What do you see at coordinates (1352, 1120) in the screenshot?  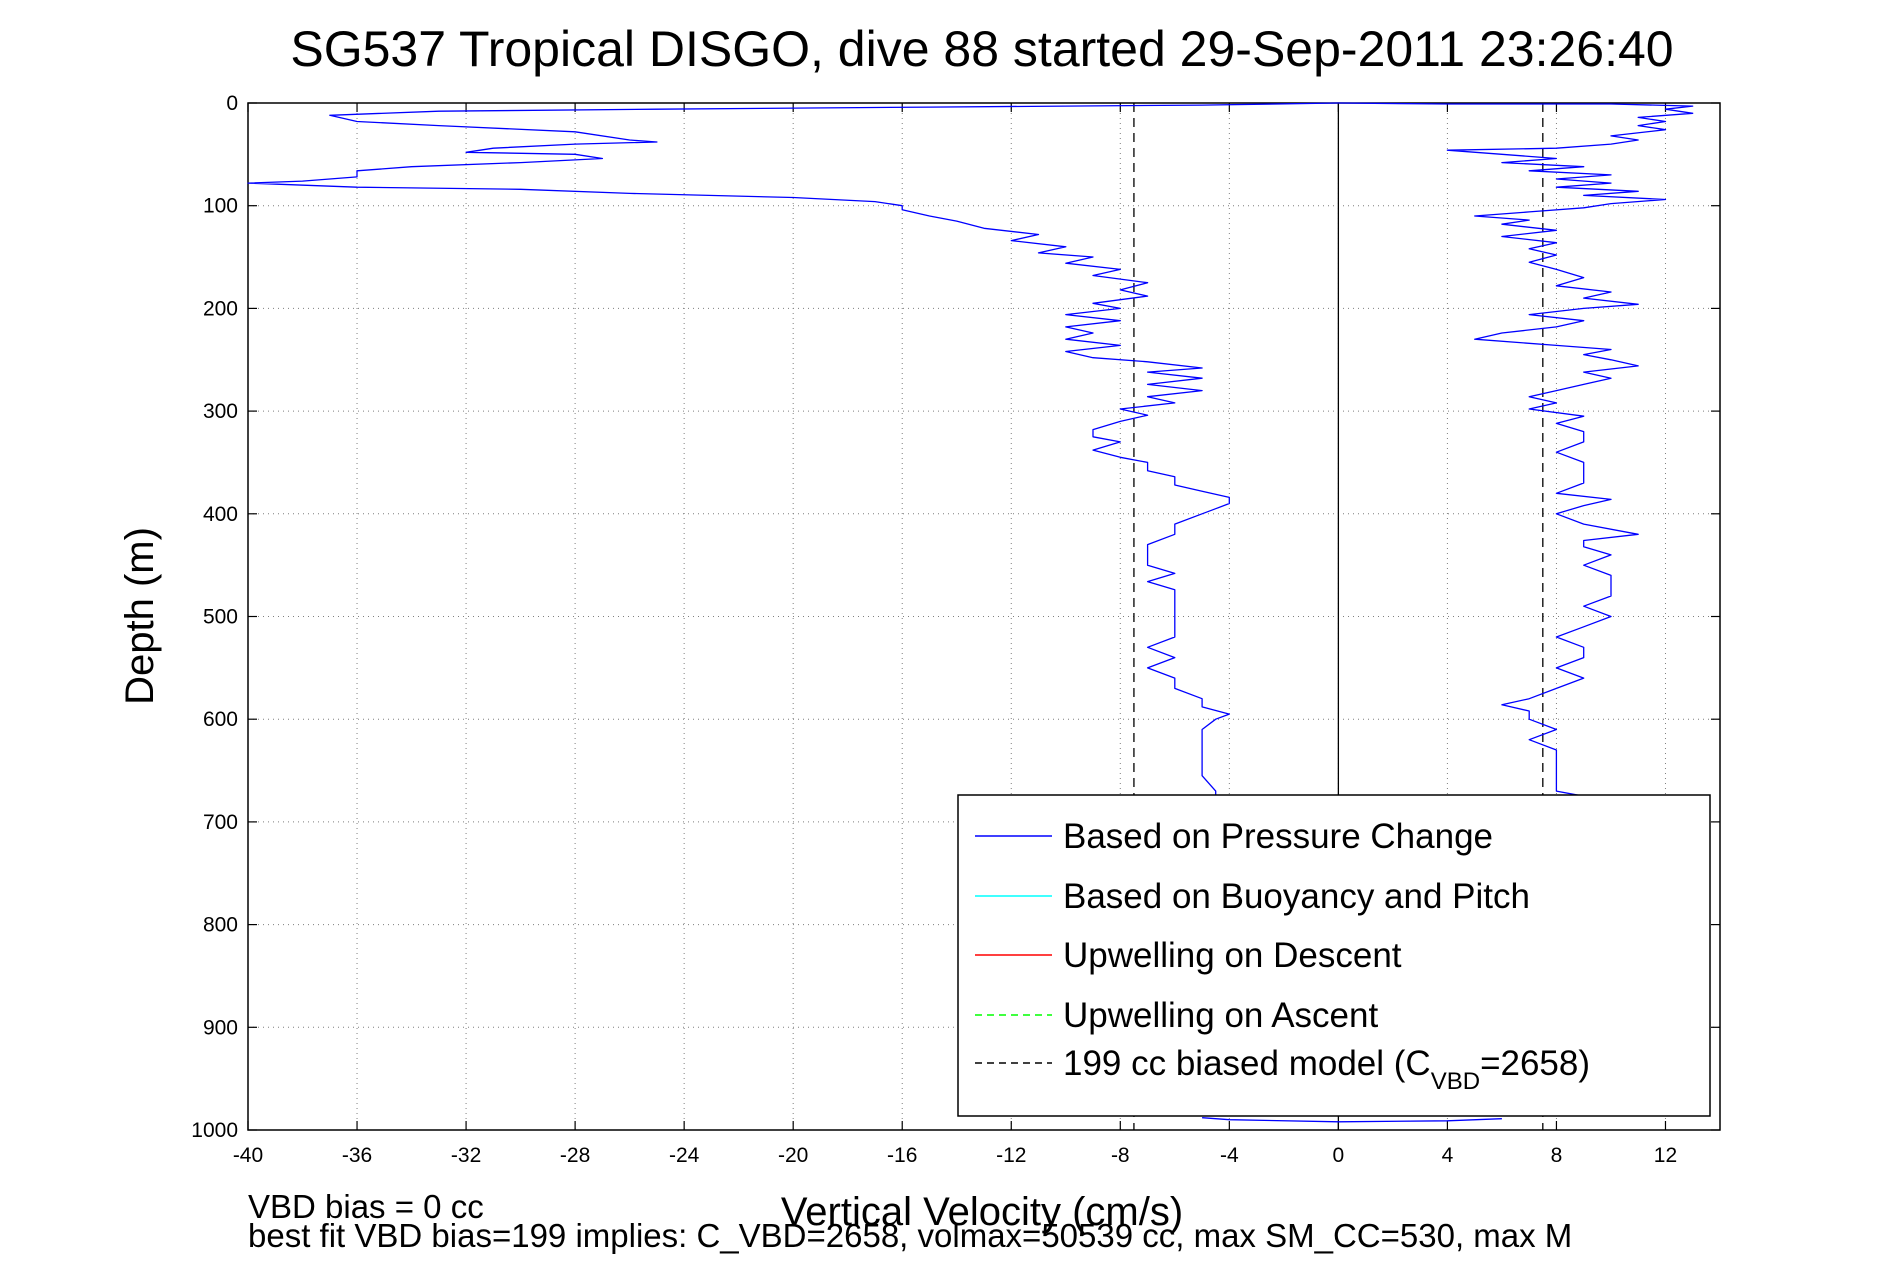 I see `series-line-bottom` at bounding box center [1352, 1120].